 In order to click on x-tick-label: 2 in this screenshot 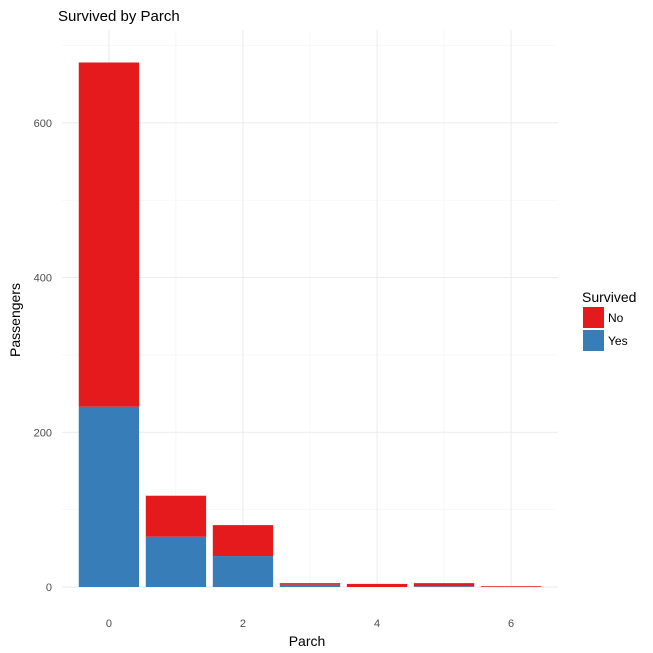, I will do `click(243, 624)`.